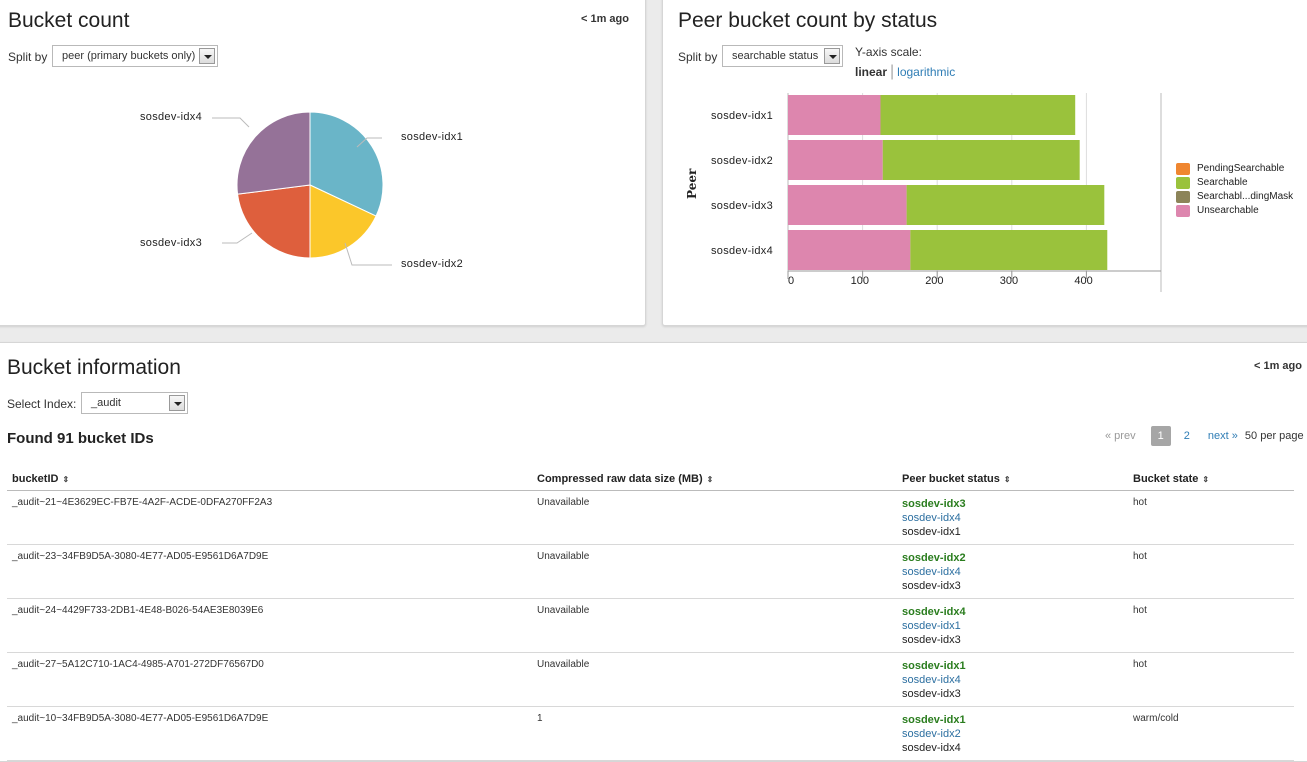 Image resolution: width=1307 pixels, height=762 pixels. I want to click on bar-category-label: sosdev-idx1, so click(742, 116).